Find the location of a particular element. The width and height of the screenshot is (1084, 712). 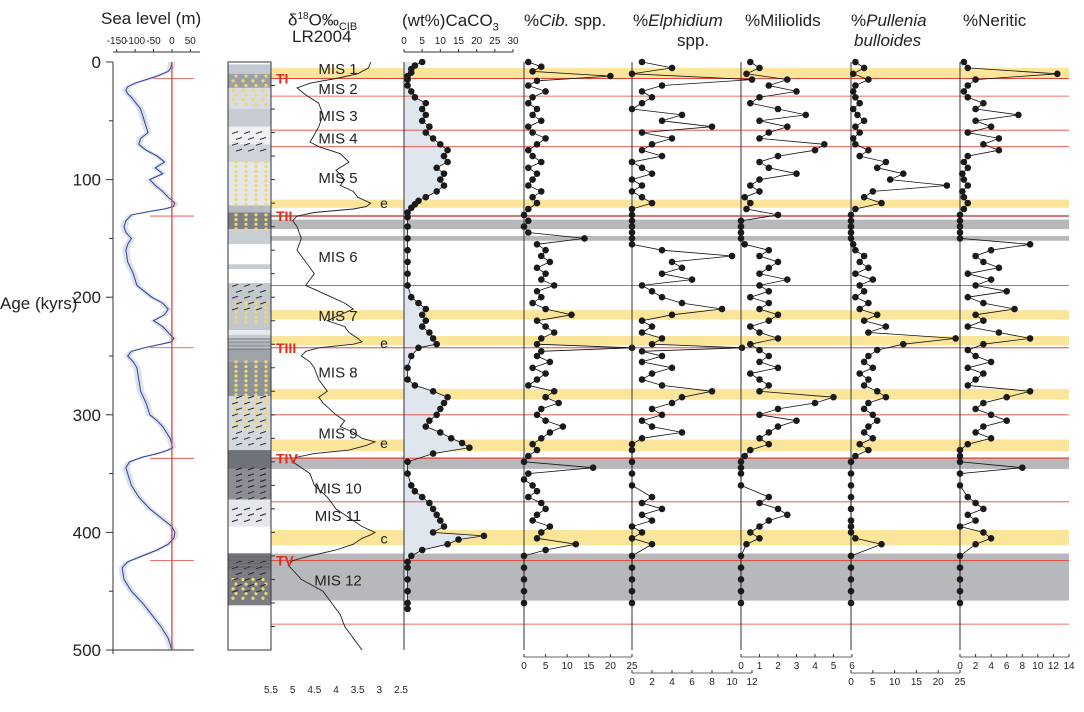

pull-tick-label: 25 is located at coordinates (960, 682).